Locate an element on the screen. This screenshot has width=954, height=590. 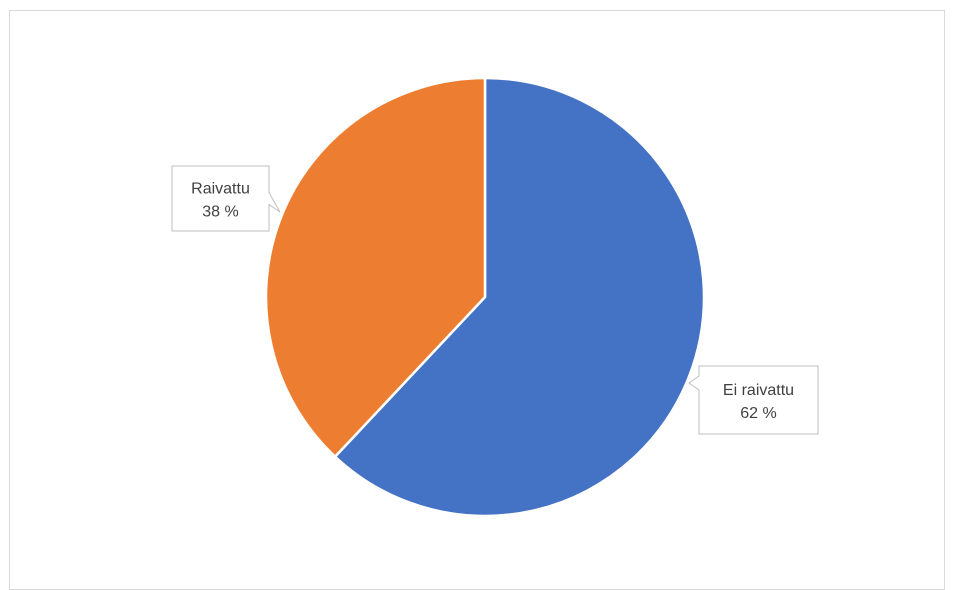
callout-value-label: 38 % is located at coordinates (220, 212).